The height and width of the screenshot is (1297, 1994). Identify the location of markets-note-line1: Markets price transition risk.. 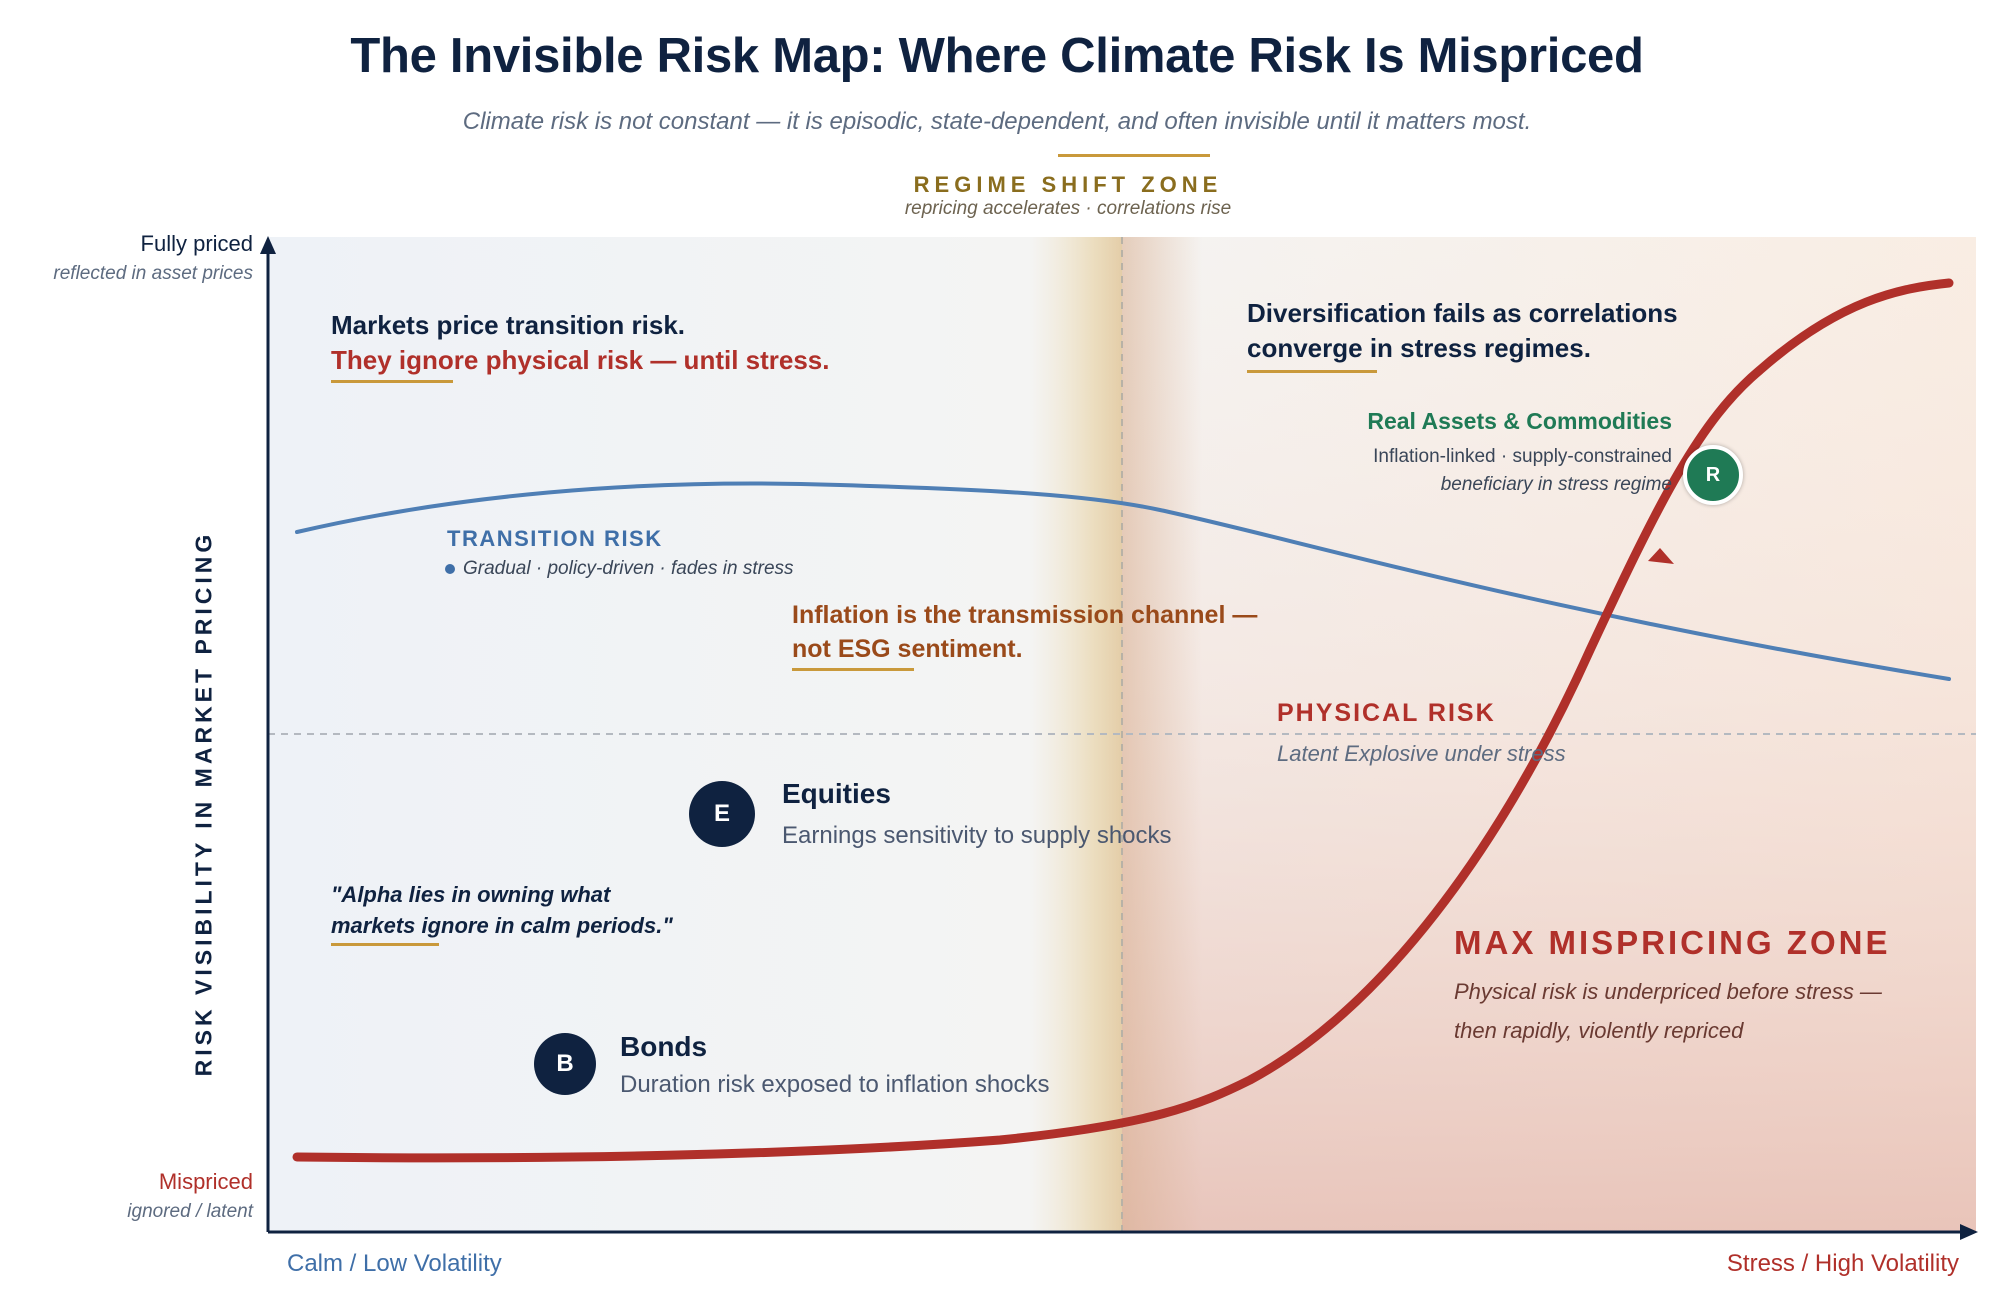
(508, 325).